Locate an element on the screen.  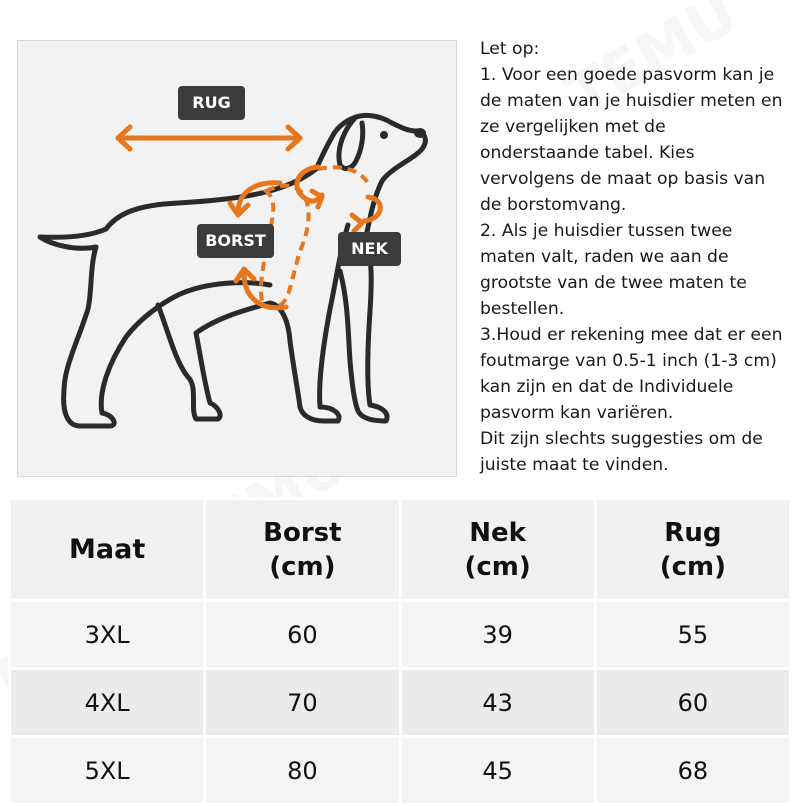
table-row: 4XL 70 43 60 is located at coordinates (400, 702).